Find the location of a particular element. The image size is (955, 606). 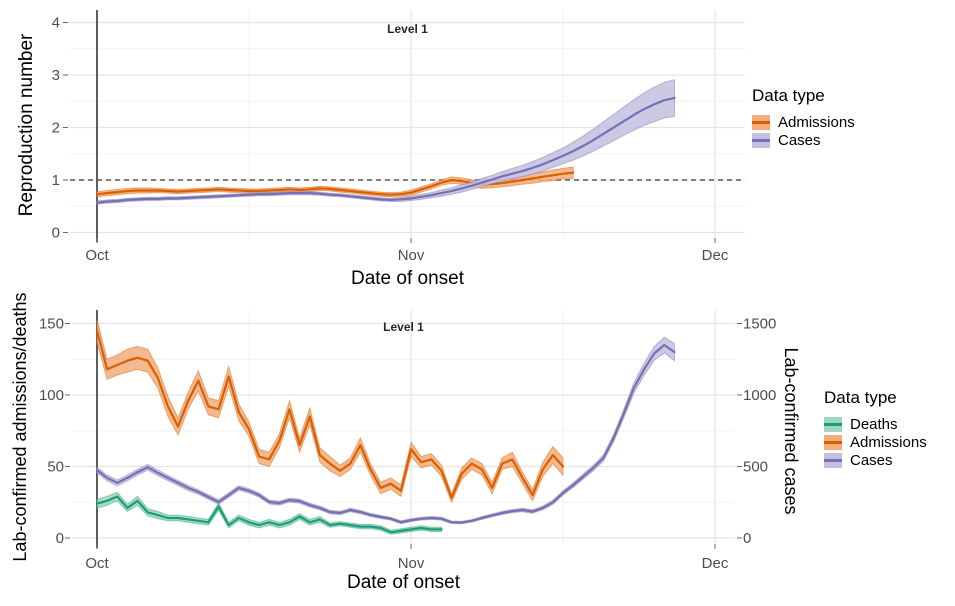

bottom-legend: Data type Deaths Admissions Cases is located at coordinates (875, 429).